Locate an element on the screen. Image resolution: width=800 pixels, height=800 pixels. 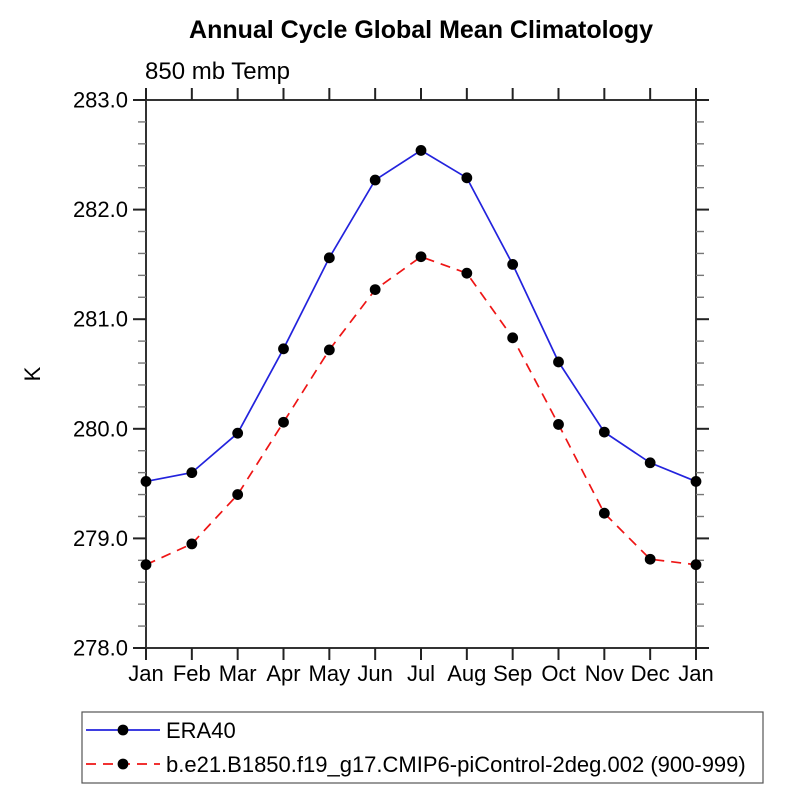
y-tick-label: 281.0 is located at coordinates (100, 319).